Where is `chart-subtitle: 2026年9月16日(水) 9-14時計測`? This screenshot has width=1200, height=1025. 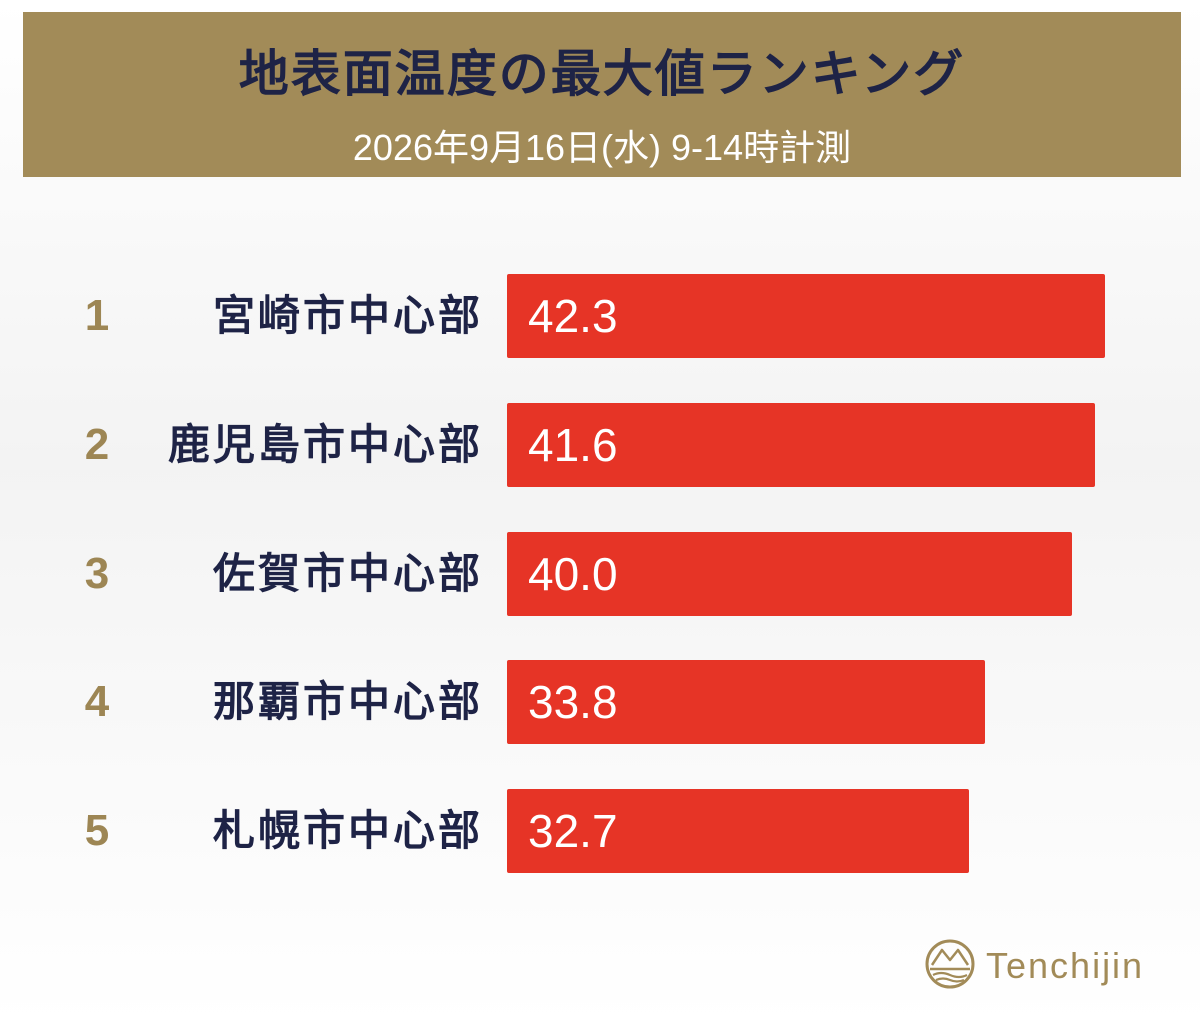
chart-subtitle: 2026年9月16日(水) 9-14時計測 is located at coordinates (602, 147).